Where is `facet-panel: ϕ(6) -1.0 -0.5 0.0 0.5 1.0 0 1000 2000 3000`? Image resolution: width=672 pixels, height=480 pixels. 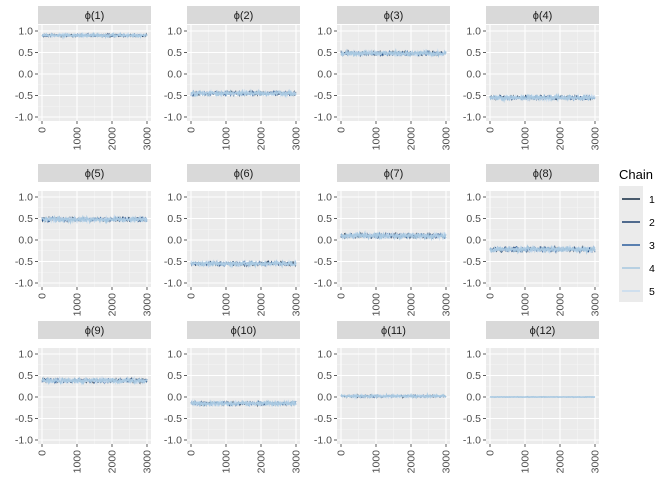 facet-panel: ϕ(6) -1.0 -0.5 0.0 0.5 1.0 0 1000 2000 3000 is located at coordinates (233, 240).